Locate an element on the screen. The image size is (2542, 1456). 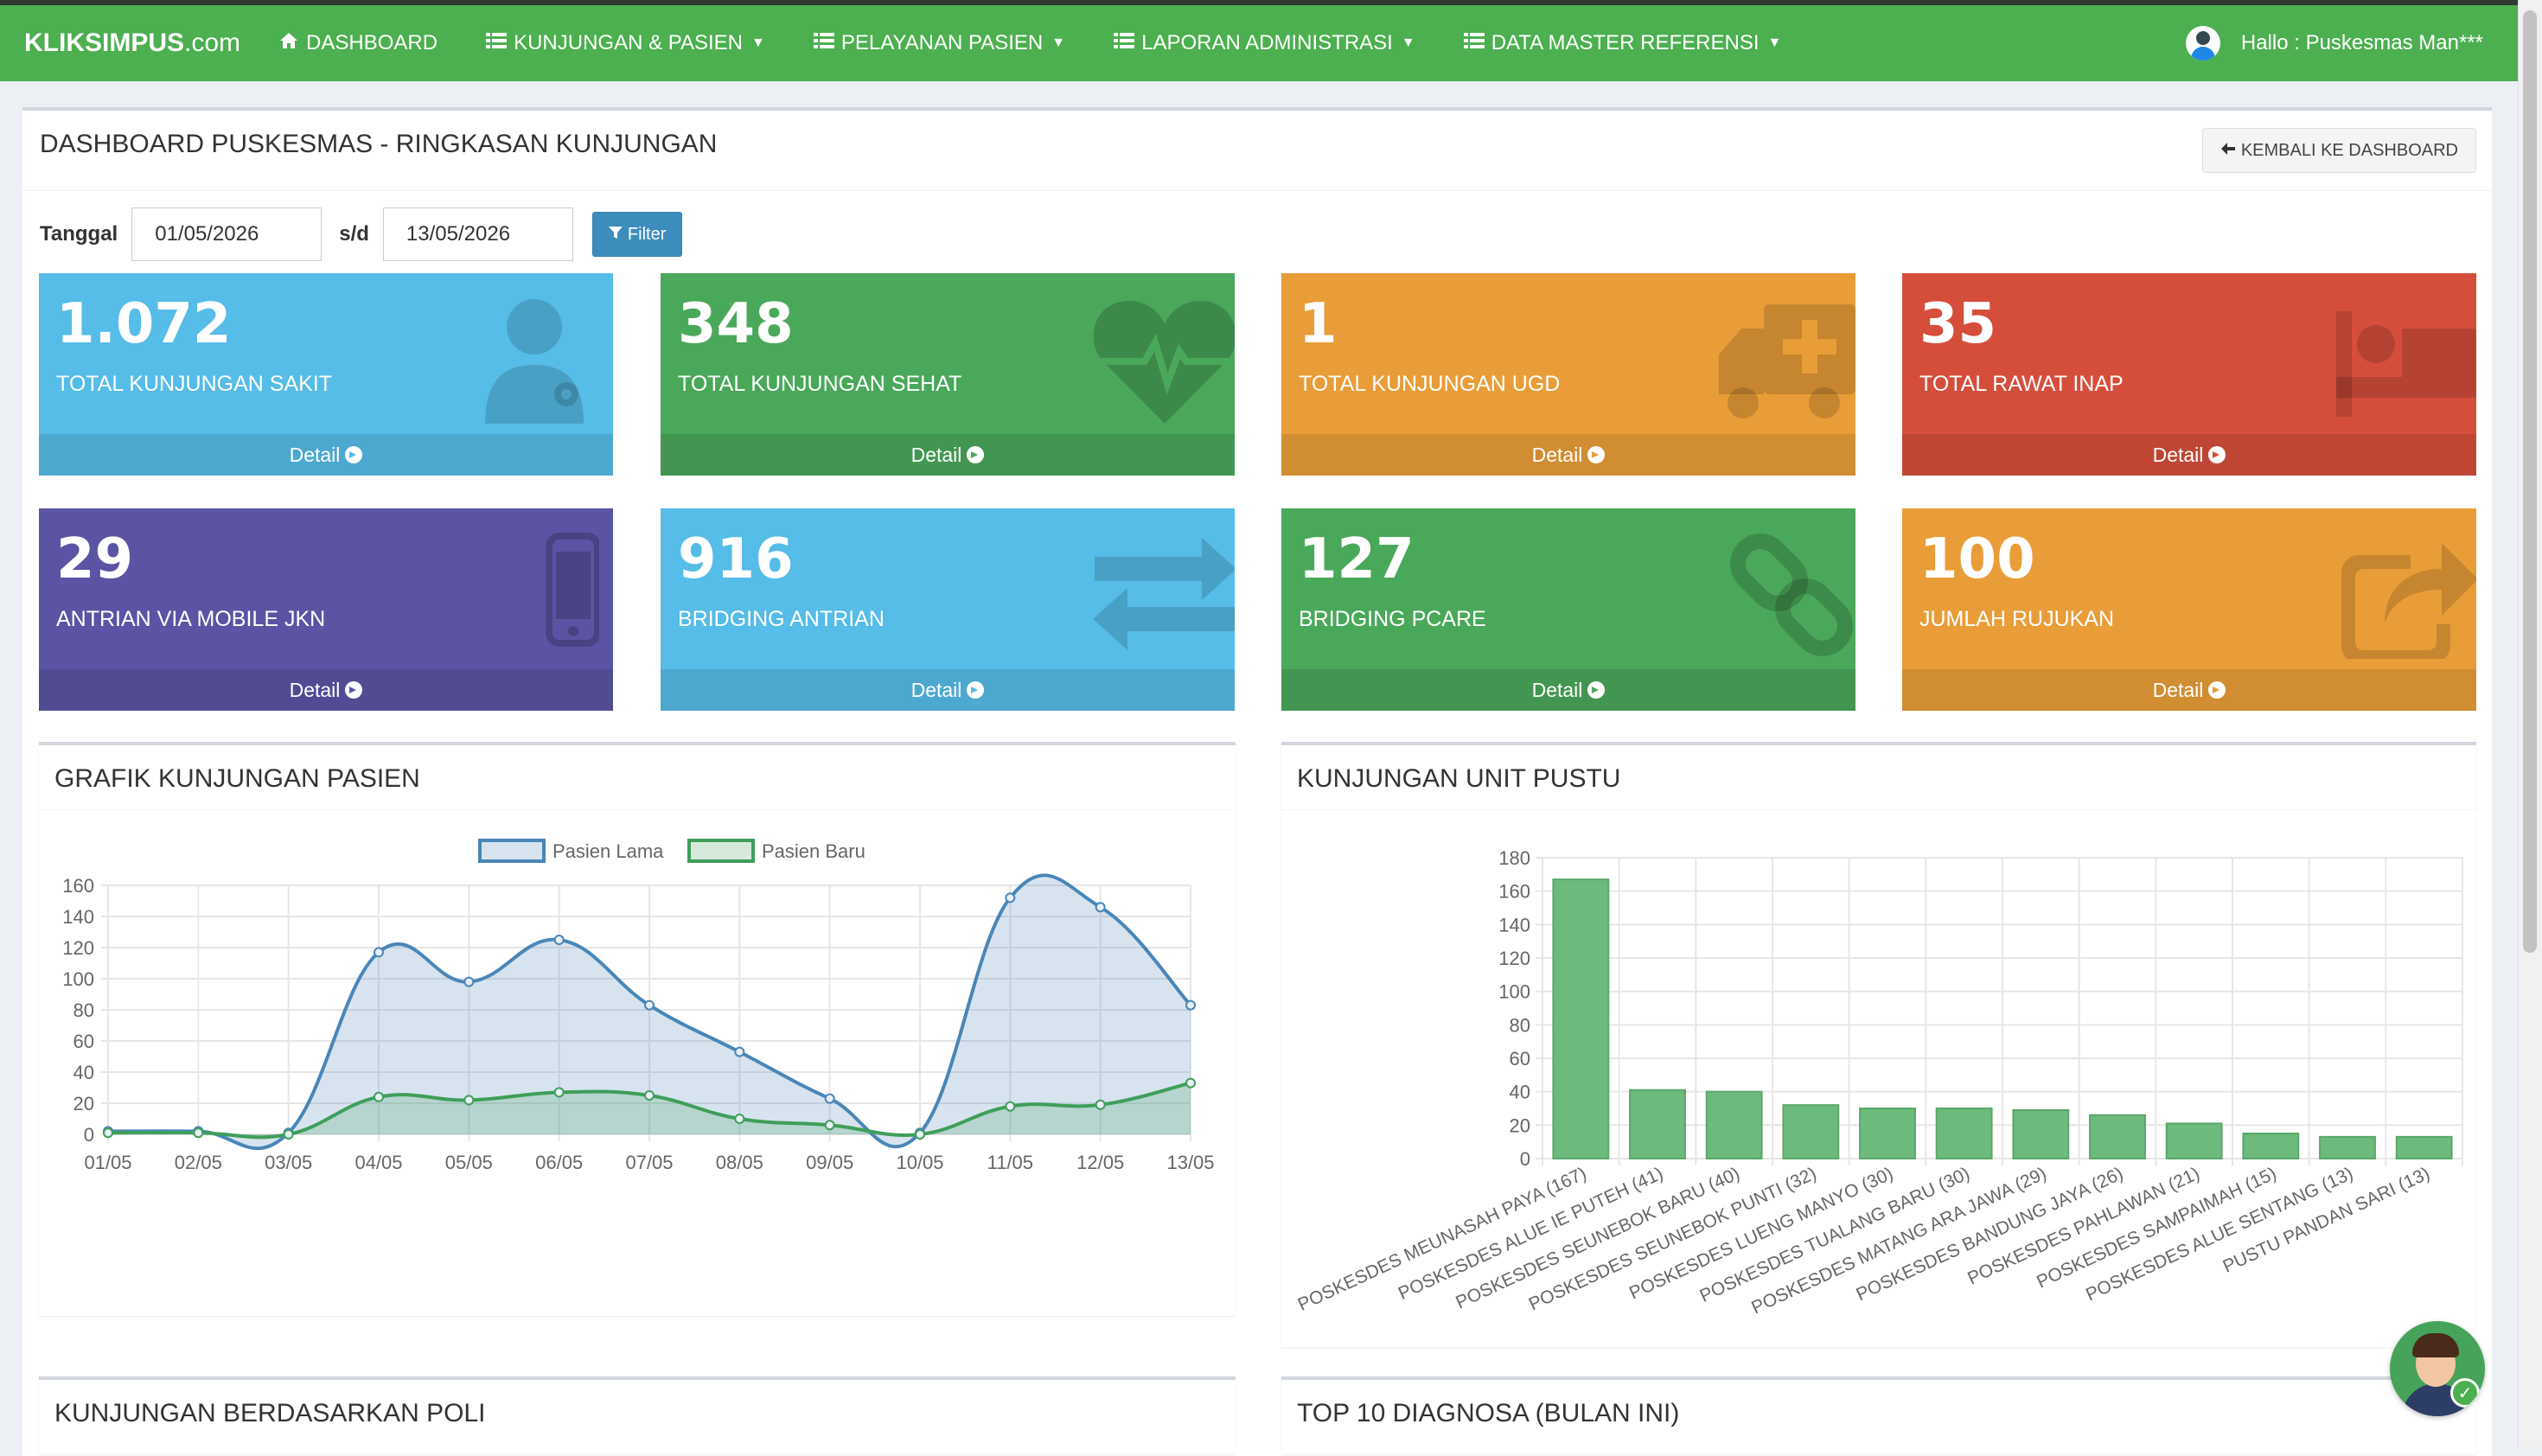
user-menu: Hallo : Puskesmas Man*** is located at coordinates (2334, 43).